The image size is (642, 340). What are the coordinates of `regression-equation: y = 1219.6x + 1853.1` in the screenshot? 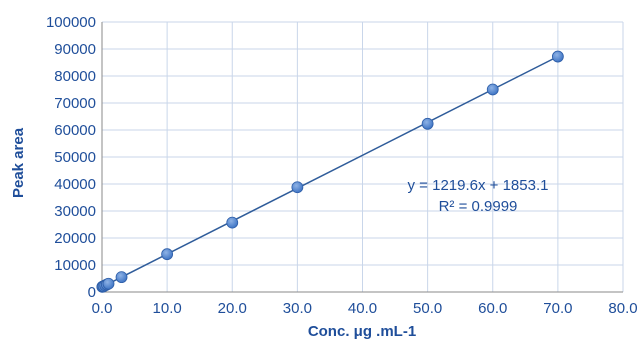 It's located at (478, 185).